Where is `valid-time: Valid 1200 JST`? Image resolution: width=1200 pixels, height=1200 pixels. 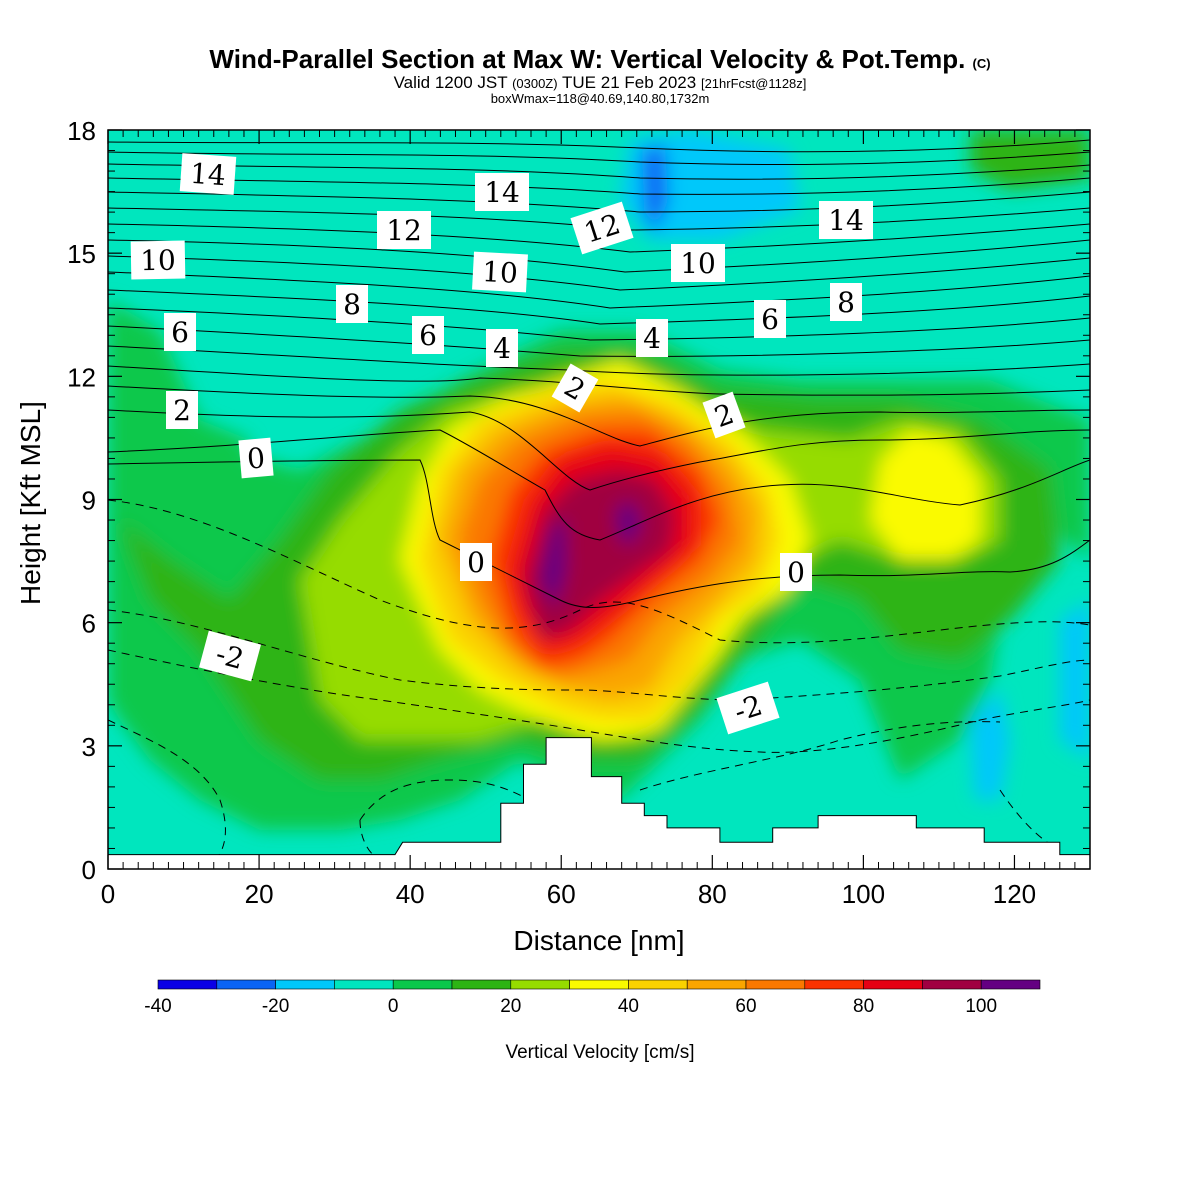 valid-time: Valid 1200 JST is located at coordinates (450, 82).